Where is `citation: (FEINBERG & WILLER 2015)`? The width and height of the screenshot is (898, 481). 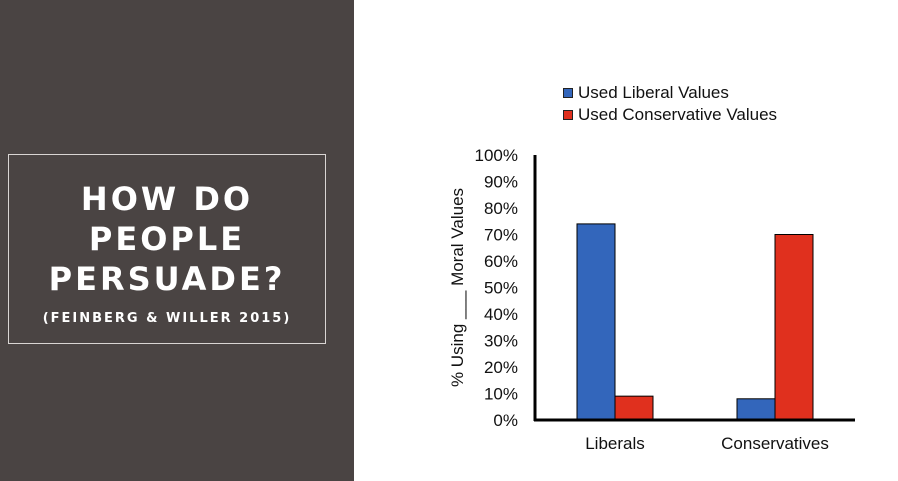
citation: (FEINBERG & WILLER 2015) is located at coordinates (167, 318).